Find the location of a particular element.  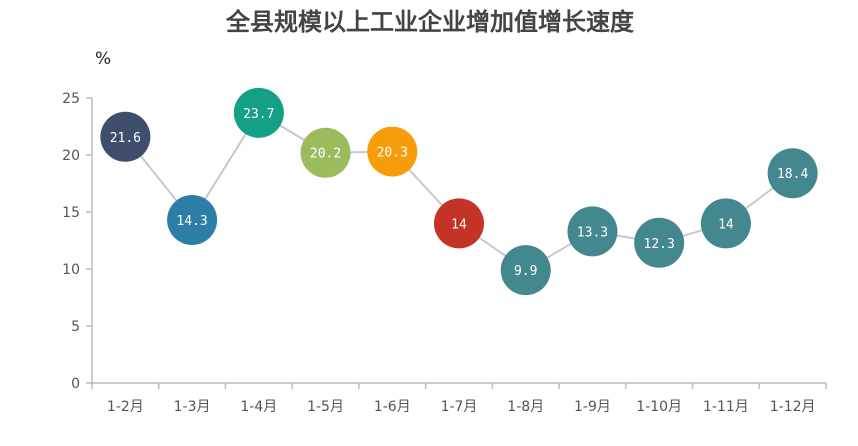

y-tick-label: 10 is located at coordinates (71, 270).